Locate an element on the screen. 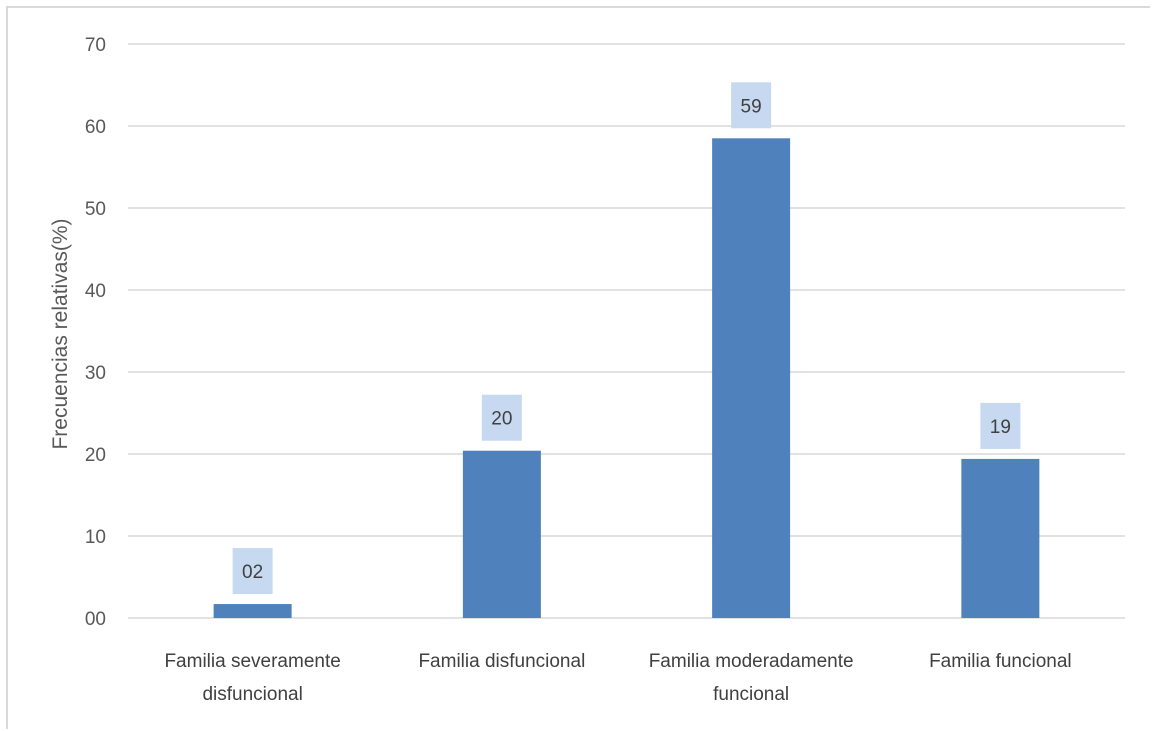 The height and width of the screenshot is (731, 1152). y-axis-tick-labels: 00 10 20 30 40 50 60 70 is located at coordinates (95, 332).